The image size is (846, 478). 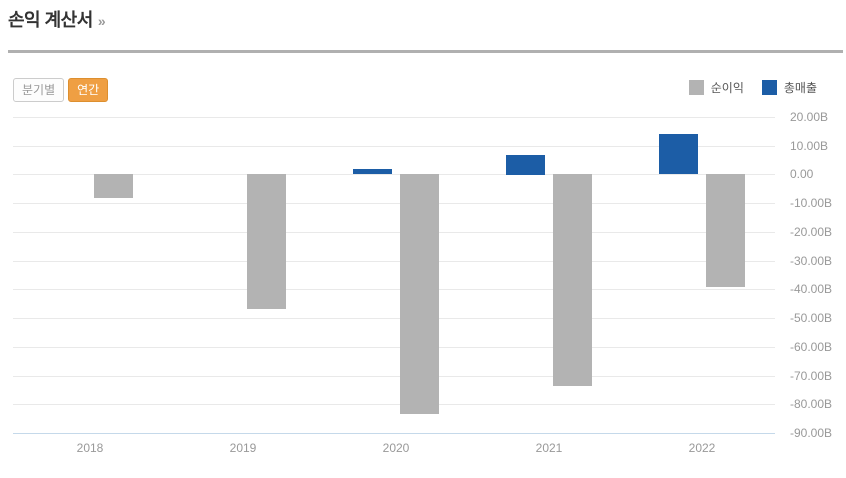 What do you see at coordinates (800, 88) in the screenshot?
I see `revenue-legend-label: 총매출` at bounding box center [800, 88].